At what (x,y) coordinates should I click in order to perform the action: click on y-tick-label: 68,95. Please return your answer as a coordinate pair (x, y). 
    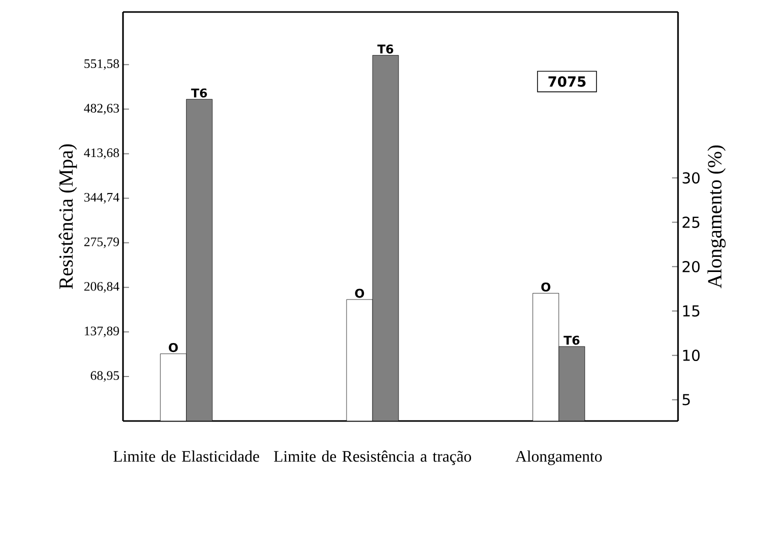
    Looking at the image, I should click on (104, 376).